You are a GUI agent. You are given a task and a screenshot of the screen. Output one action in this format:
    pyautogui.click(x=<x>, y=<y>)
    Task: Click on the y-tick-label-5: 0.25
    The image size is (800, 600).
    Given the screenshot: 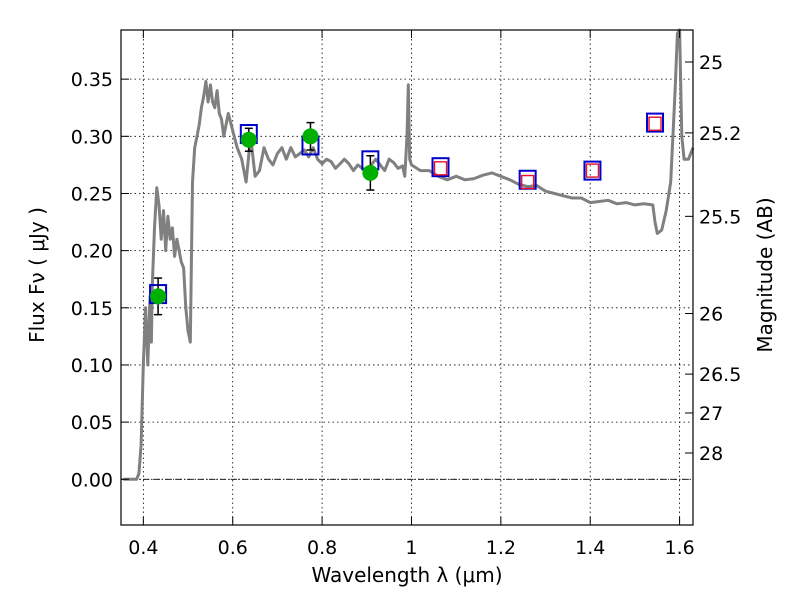 What is the action you would take?
    pyautogui.click(x=92, y=194)
    